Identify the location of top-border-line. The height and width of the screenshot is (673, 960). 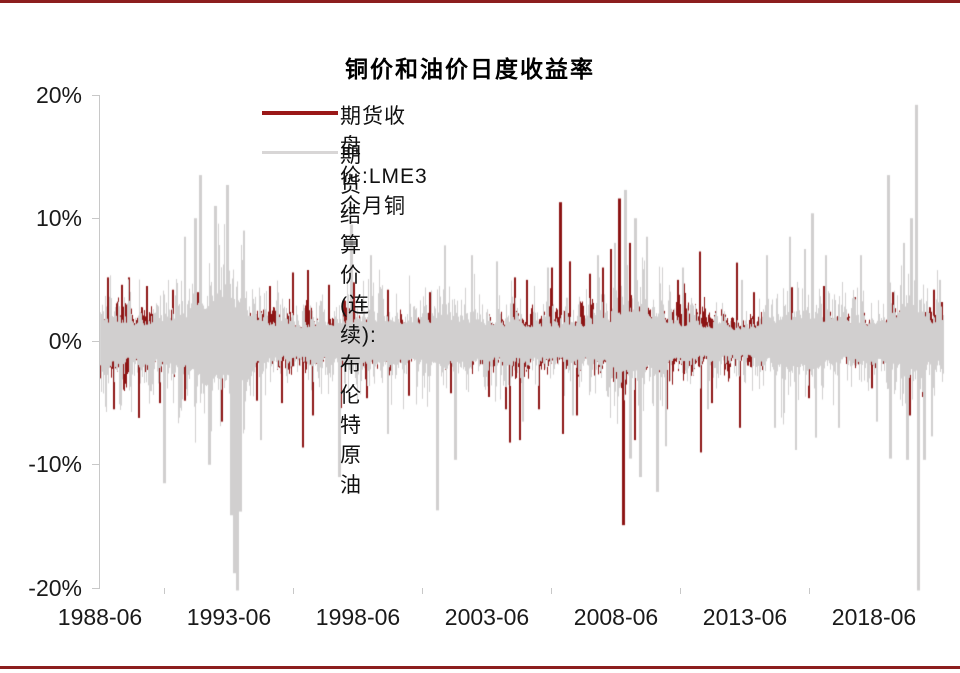
(480, 1).